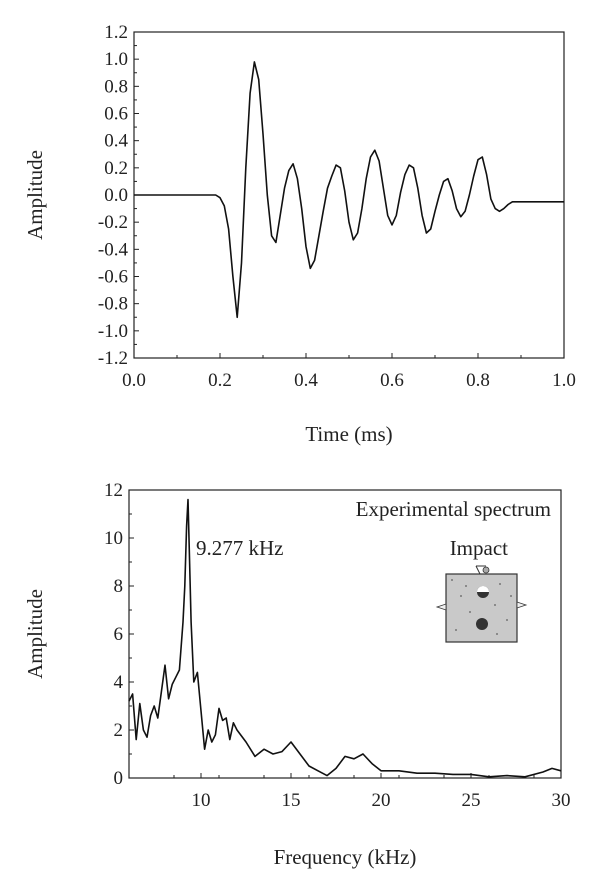 This screenshot has height=888, width=600. What do you see at coordinates (116, 114) in the screenshot?
I see `y-tick-label: 0.6` at bounding box center [116, 114].